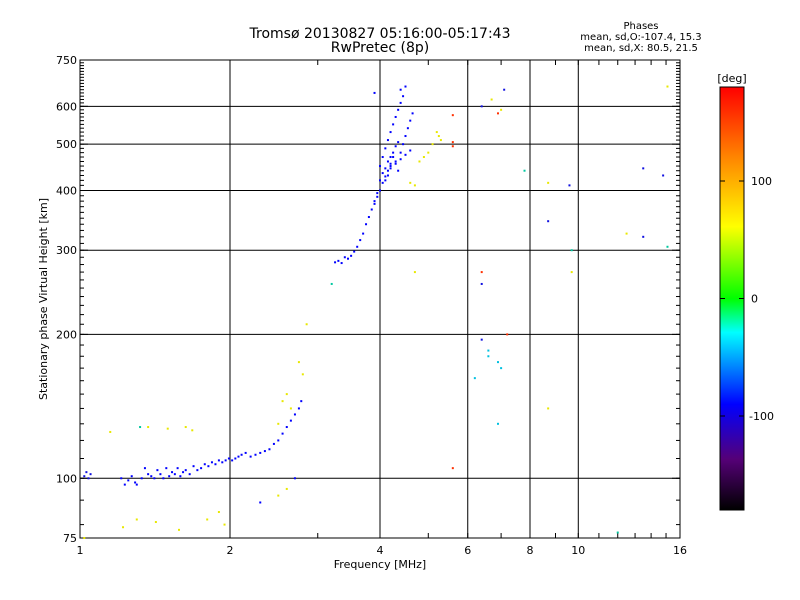 The image size is (800, 600). I want to click on colorbar-ticks: 100 0 -100, so click(747, 299).